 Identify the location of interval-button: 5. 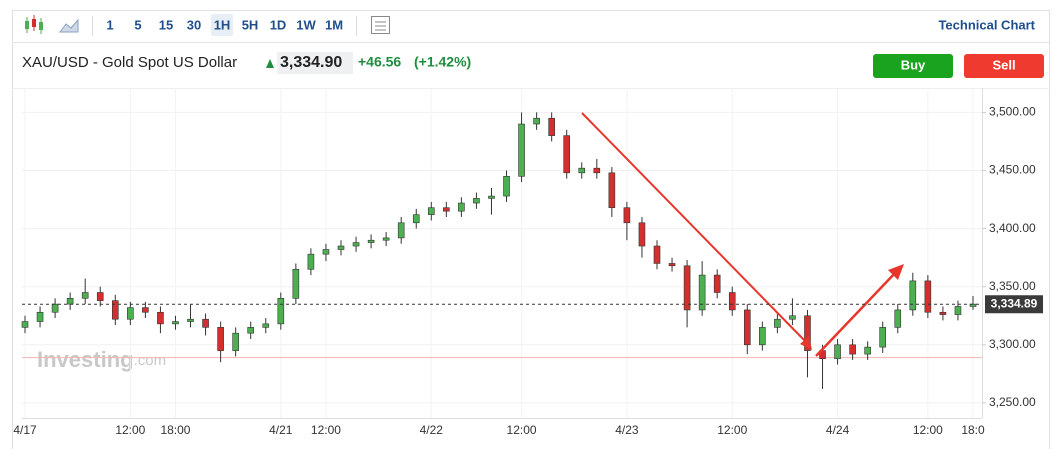
(137, 24).